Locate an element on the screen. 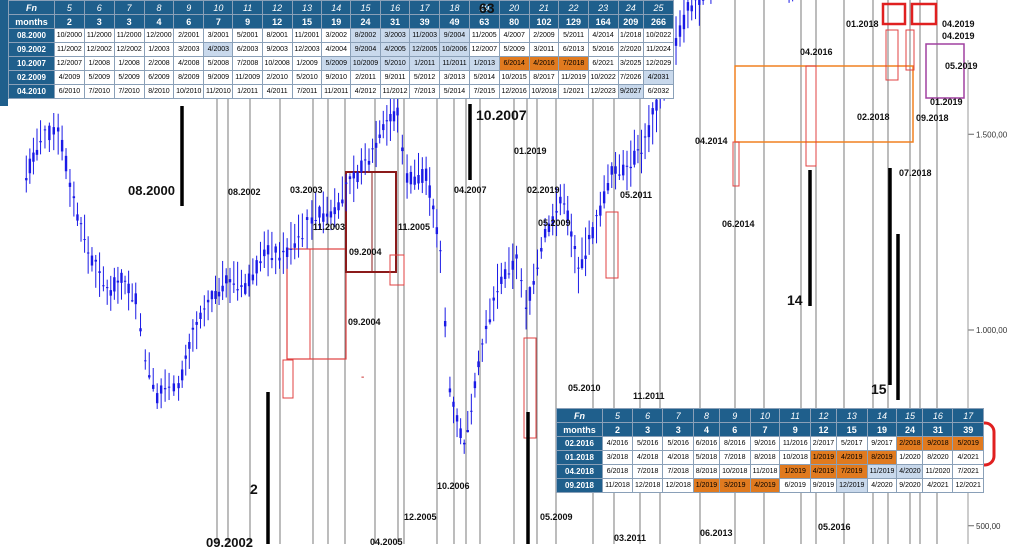 This screenshot has height=550, width=1024. label-05-2016: 05.2016 is located at coordinates (834, 527).